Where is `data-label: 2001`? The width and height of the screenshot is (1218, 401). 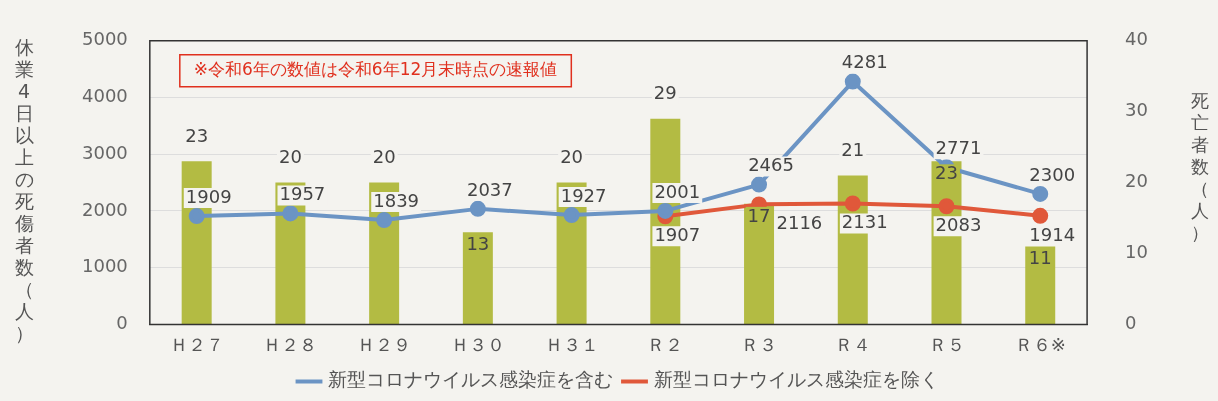
data-label: 2001 is located at coordinates (677, 191).